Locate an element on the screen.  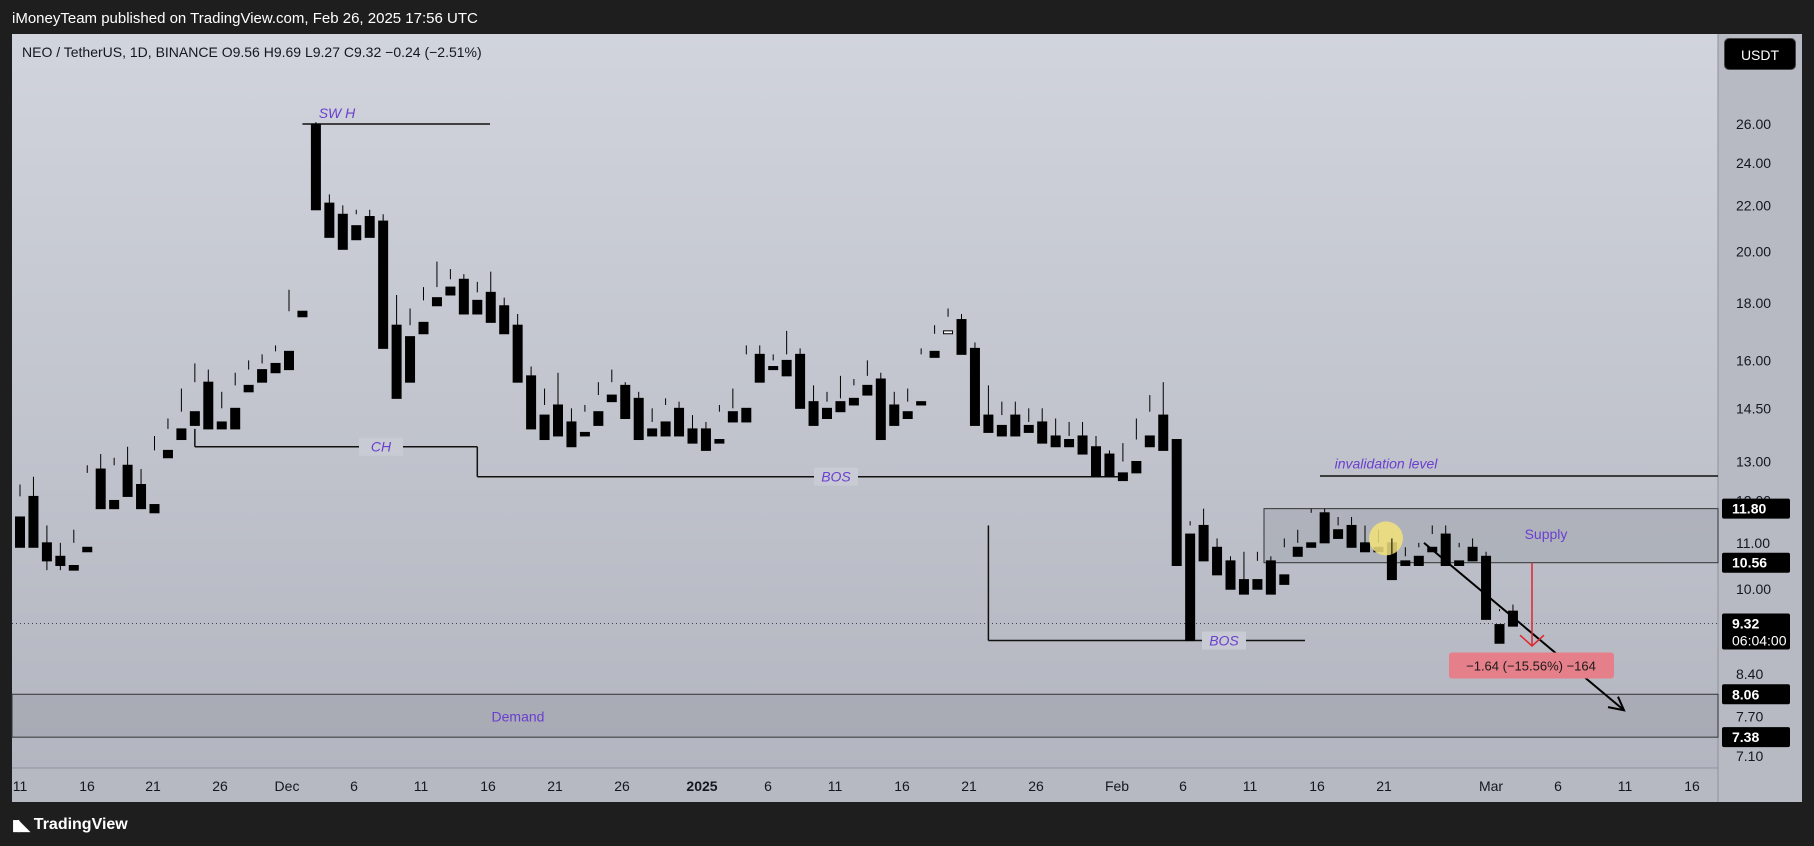
supply-zone is located at coordinates (1491, 536).